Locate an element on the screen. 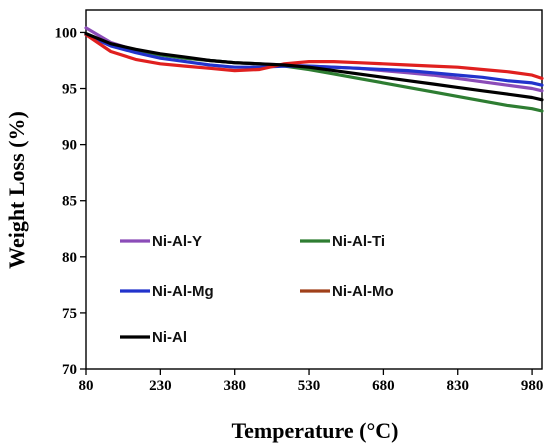 The height and width of the screenshot is (445, 550). y-tick-label: 80 is located at coordinates (69, 258).